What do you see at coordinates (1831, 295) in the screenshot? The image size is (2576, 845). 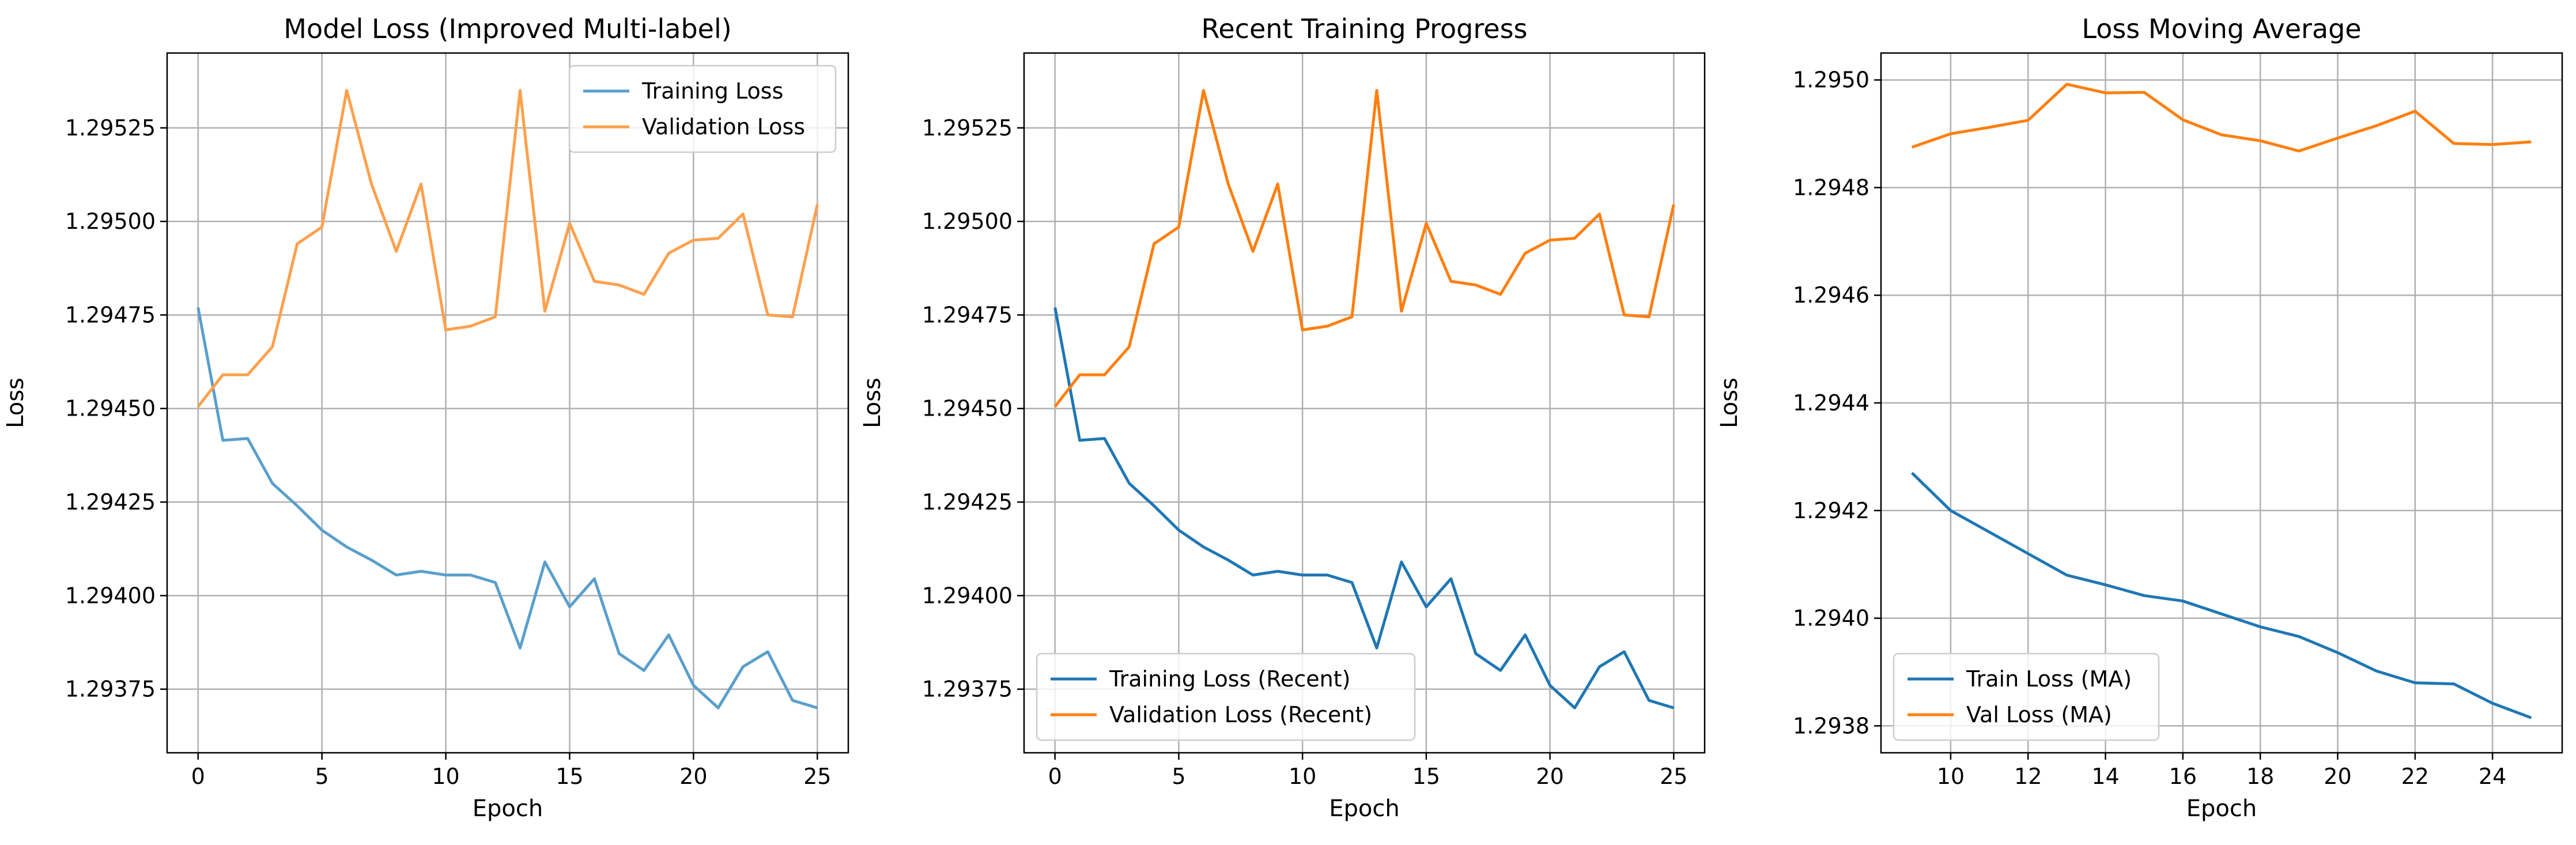 I see `y-tick-label: 1.2946` at bounding box center [1831, 295].